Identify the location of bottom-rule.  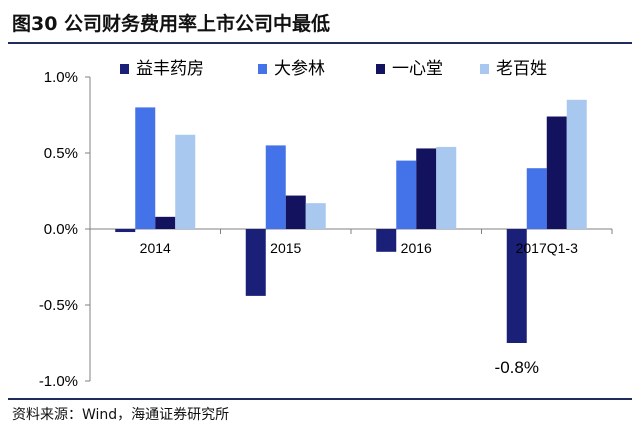
(320, 399).